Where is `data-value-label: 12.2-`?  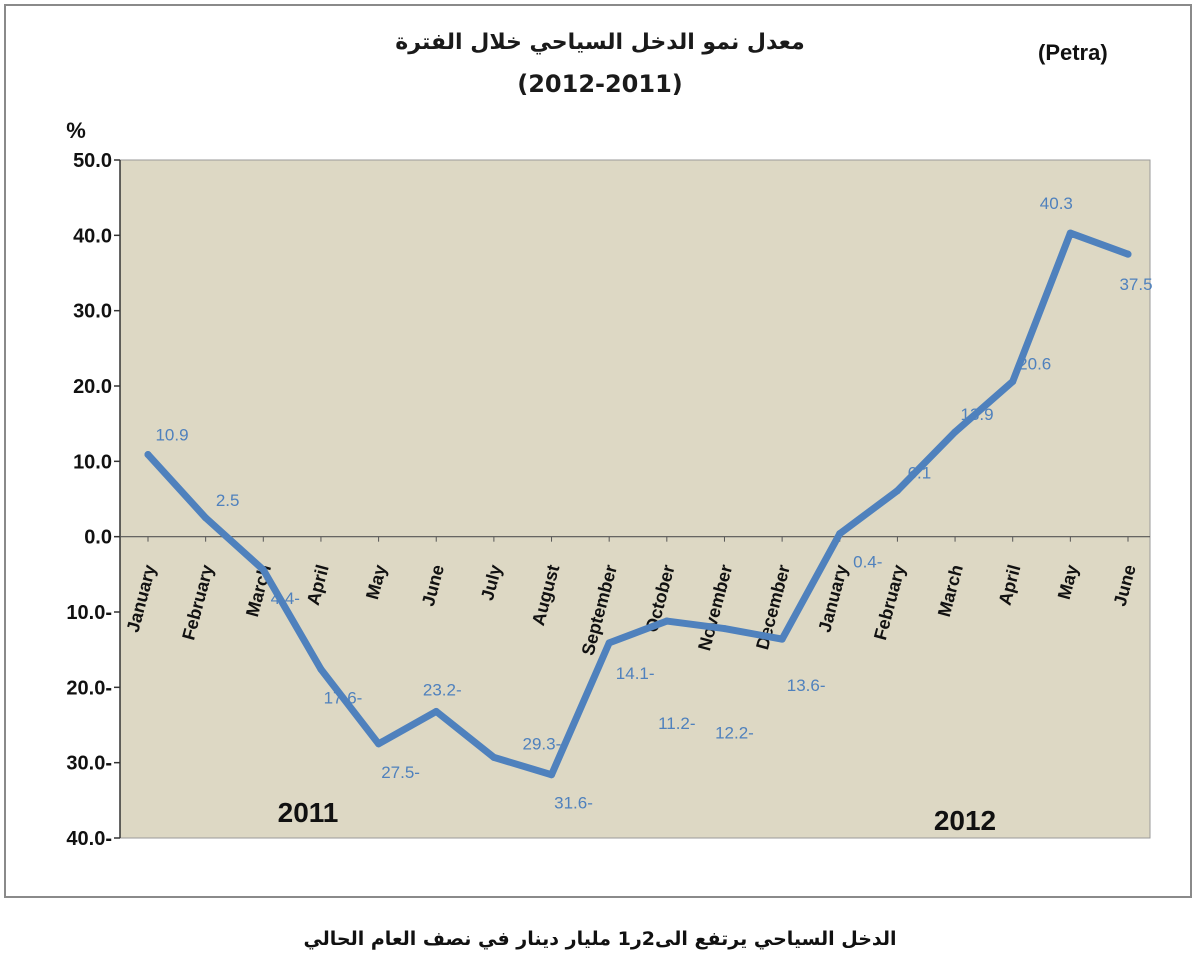
data-value-label: 12.2- is located at coordinates (734, 733).